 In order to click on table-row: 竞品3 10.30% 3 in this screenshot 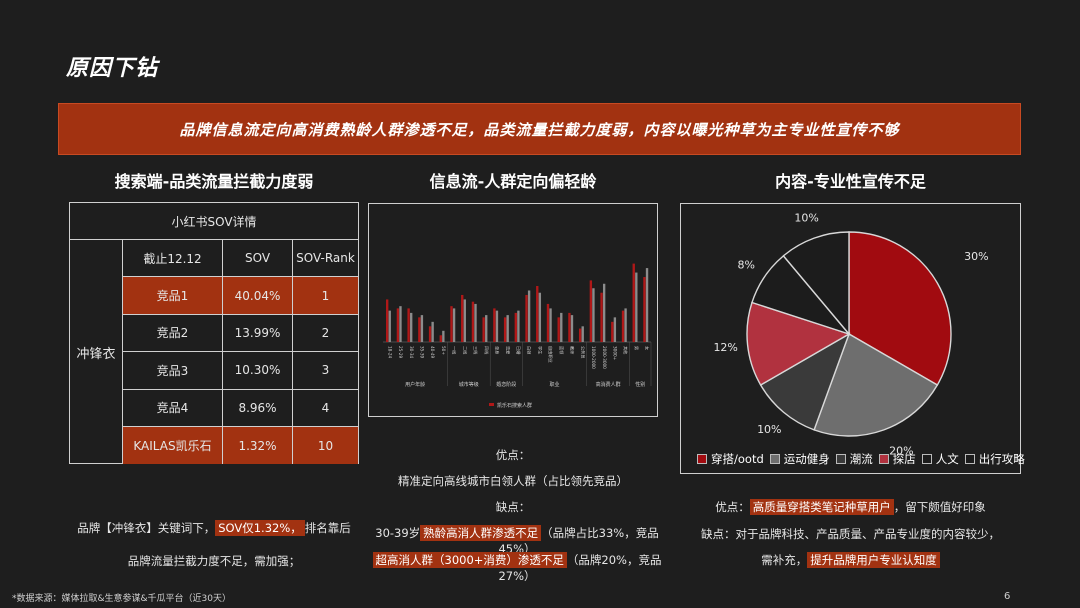, I will do `click(240, 371)`.